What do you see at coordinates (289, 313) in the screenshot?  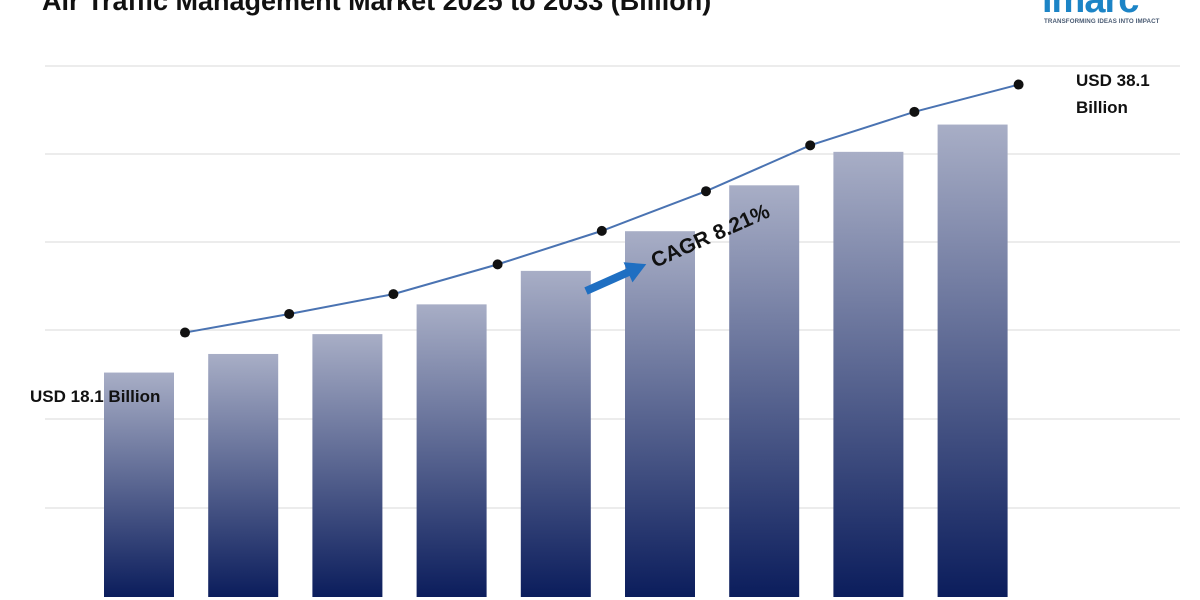 I see `trend-point-2026` at bounding box center [289, 313].